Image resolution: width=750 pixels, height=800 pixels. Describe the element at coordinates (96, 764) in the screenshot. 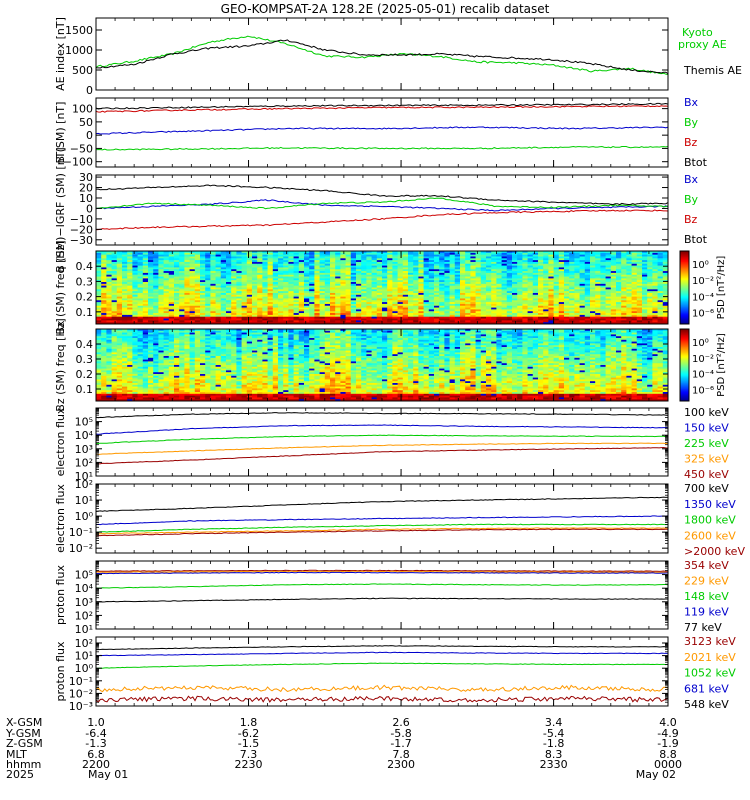

I see `ephemeris-value: 2200` at that location.